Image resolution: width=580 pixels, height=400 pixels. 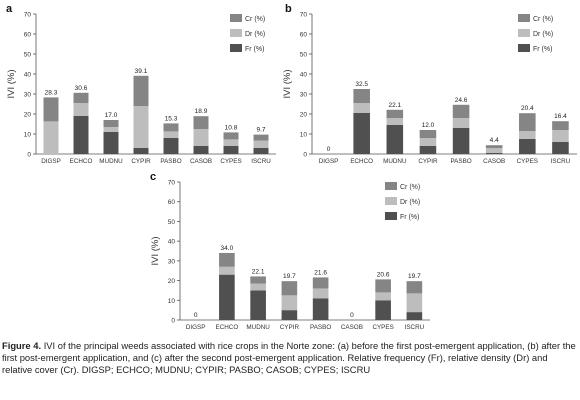 What do you see at coordinates (22, 345) in the screenshot?
I see `caption-label: Figure 4.` at bounding box center [22, 345].